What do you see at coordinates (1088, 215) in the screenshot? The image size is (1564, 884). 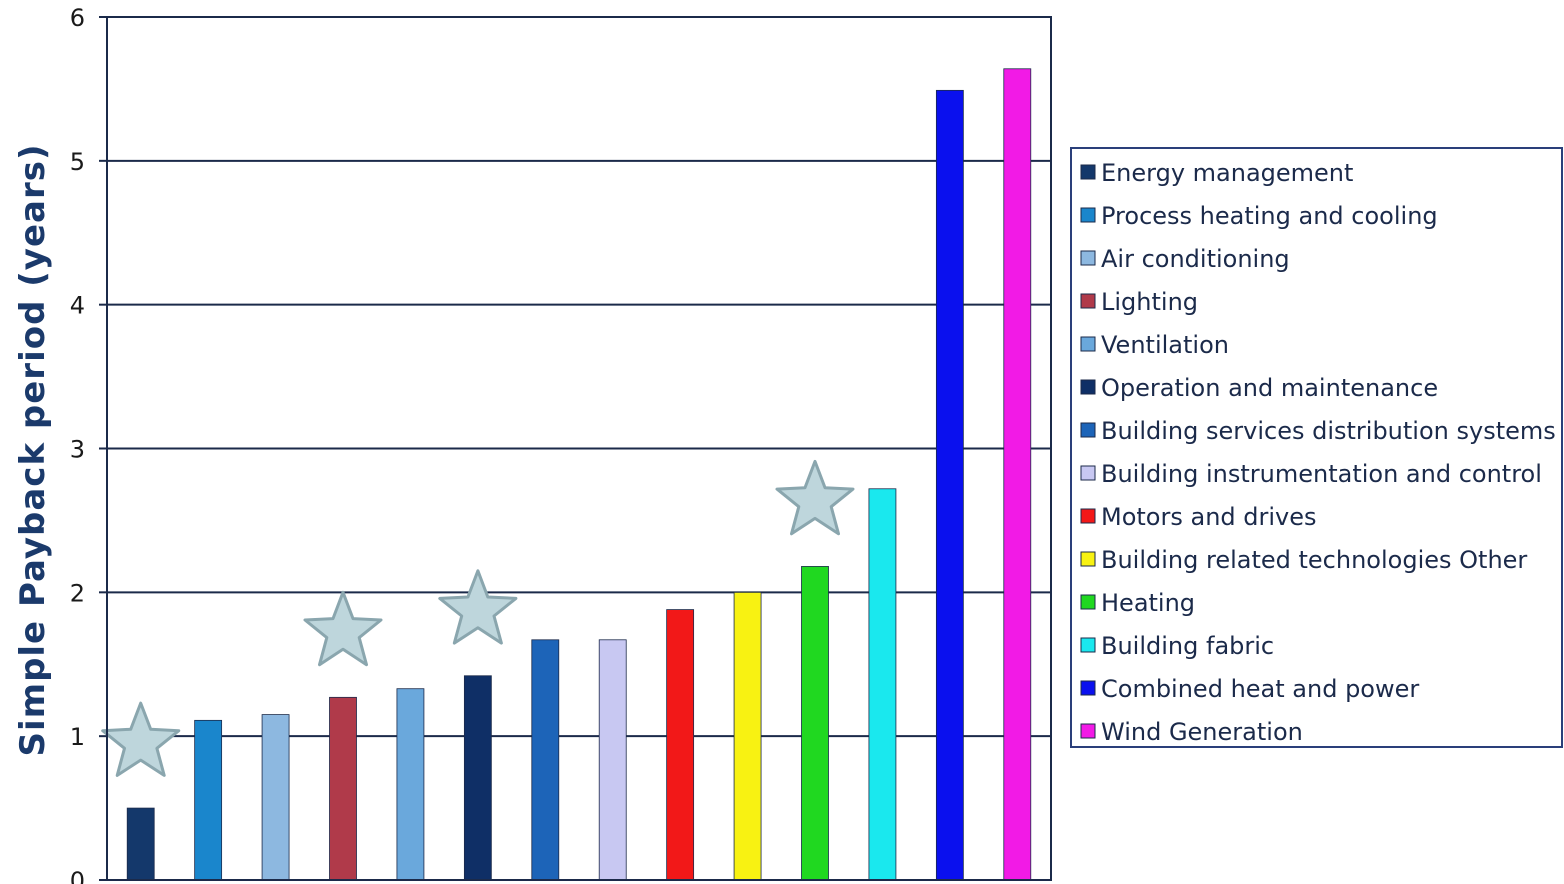 I see `legend-swatch-process-heating-and-cooling` at bounding box center [1088, 215].